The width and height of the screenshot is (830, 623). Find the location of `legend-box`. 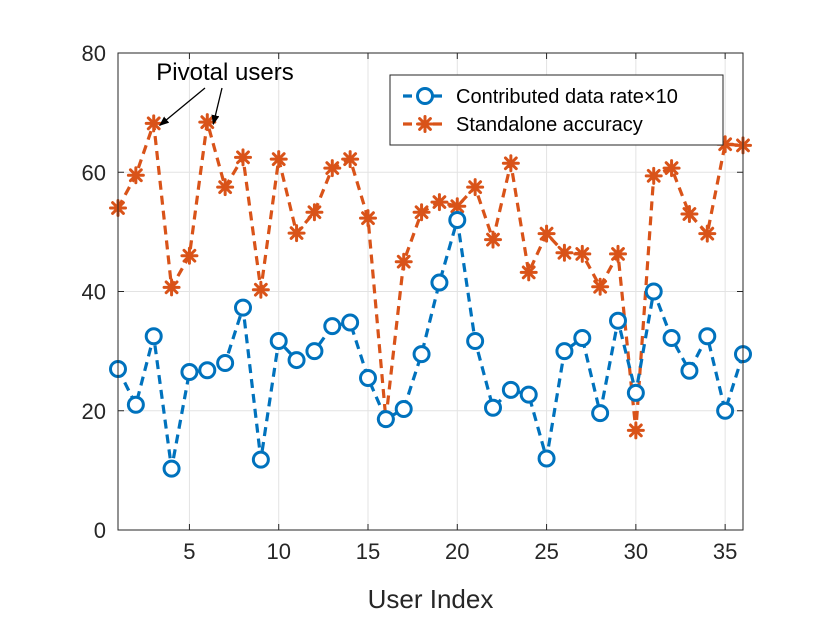

legend-box is located at coordinates (556, 110).